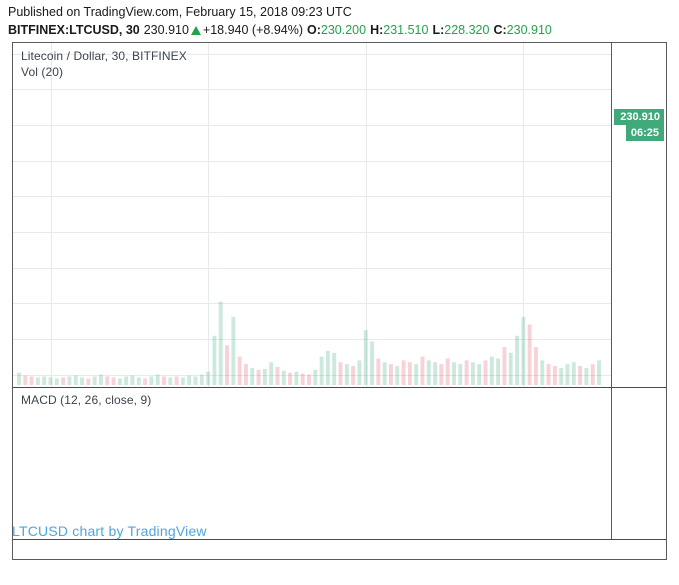 This screenshot has height=585, width=679. Describe the element at coordinates (166, 30) in the screenshot. I see `last-price: 230.910` at that location.